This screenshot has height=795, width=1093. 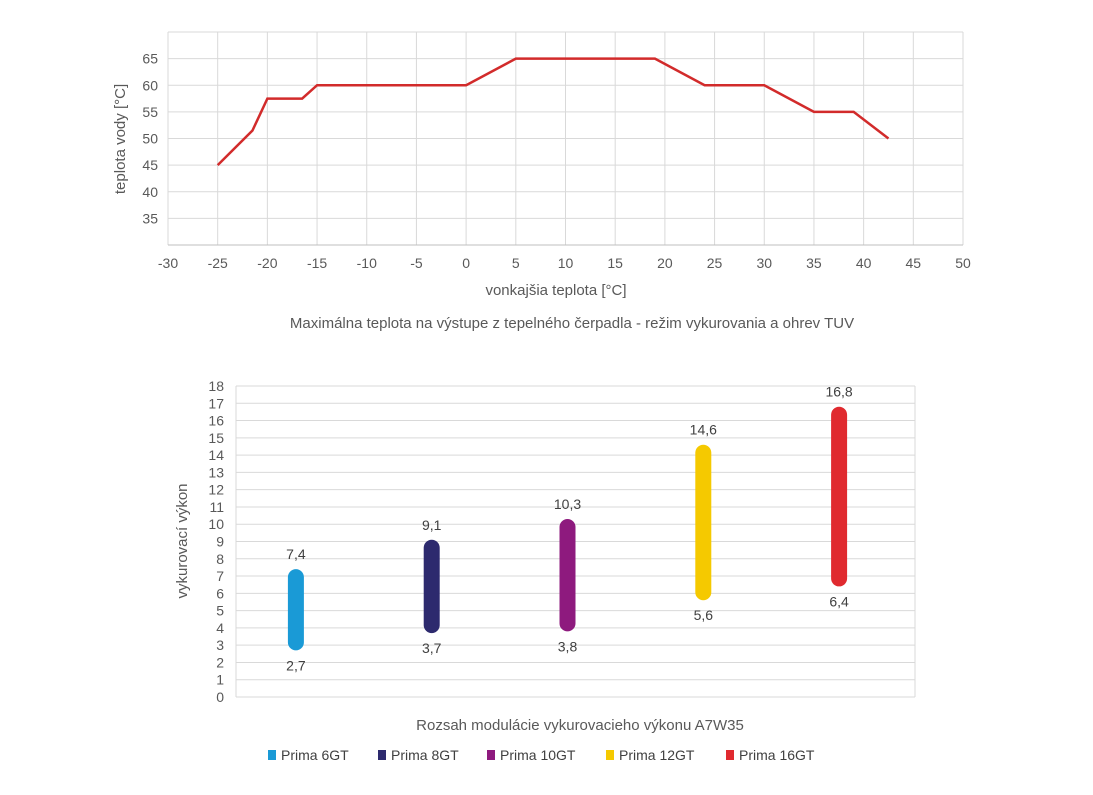 I want to click on y-tick-label: 35, so click(x=150, y=218).